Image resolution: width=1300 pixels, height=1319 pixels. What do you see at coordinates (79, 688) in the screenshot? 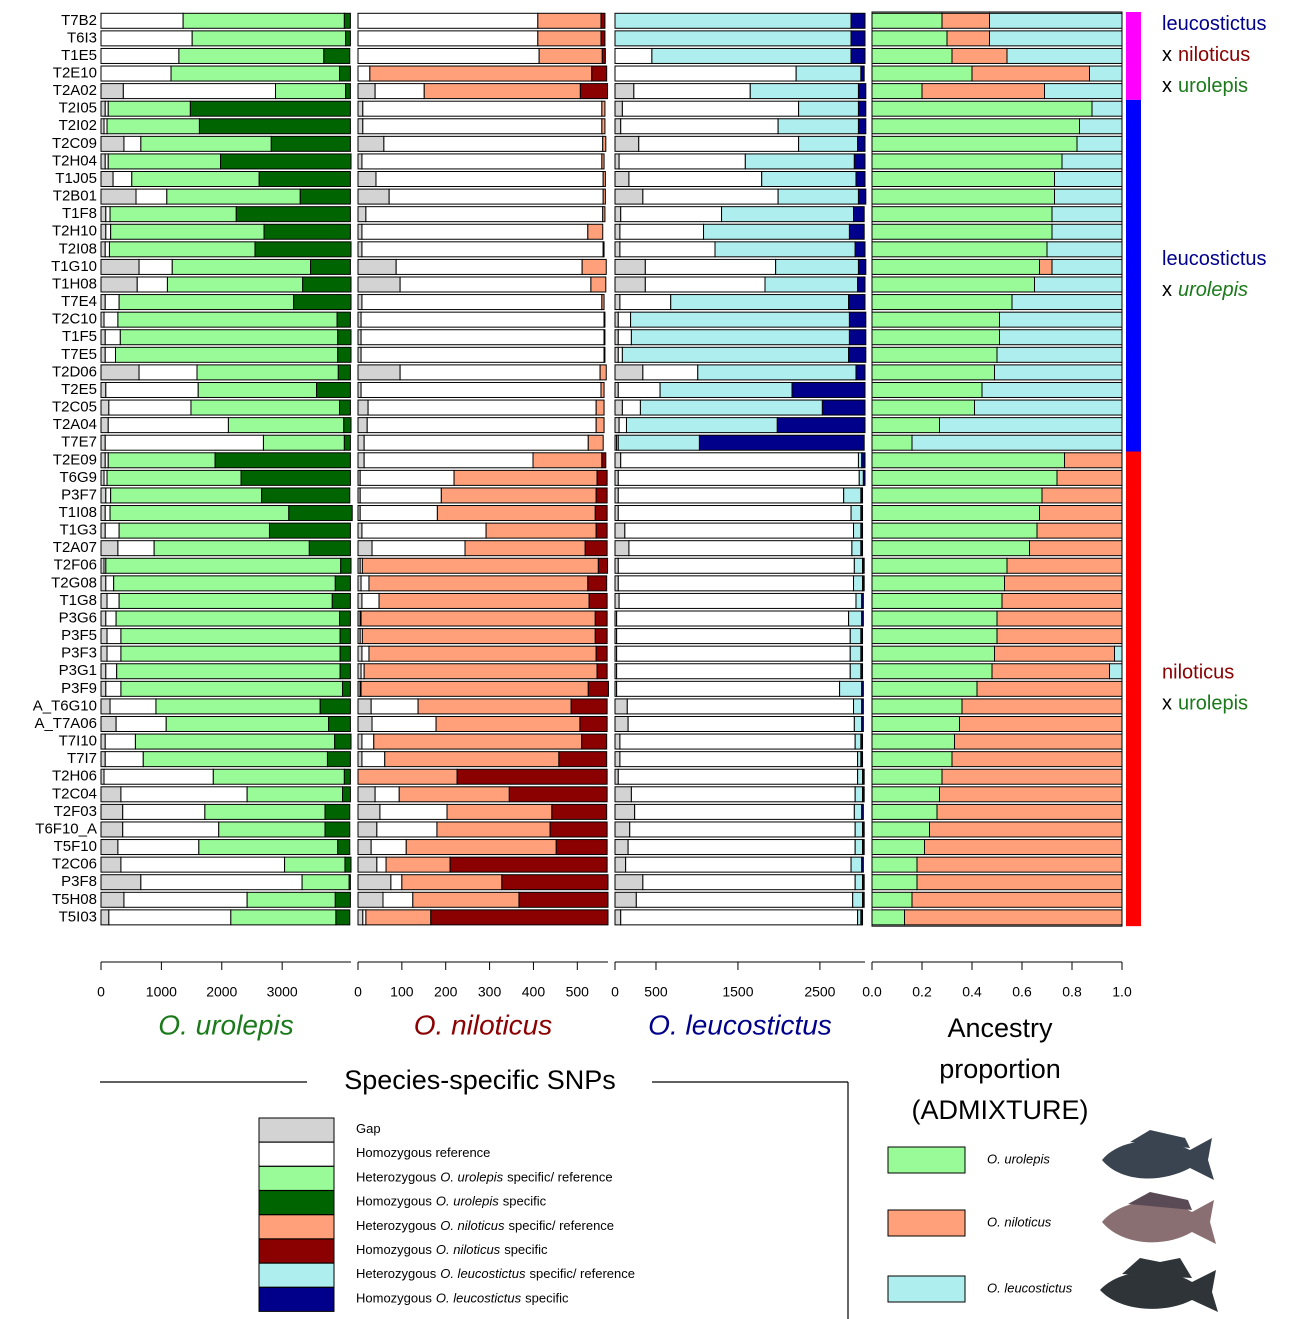
I see `y-tick-label: P3F9` at bounding box center [79, 688].